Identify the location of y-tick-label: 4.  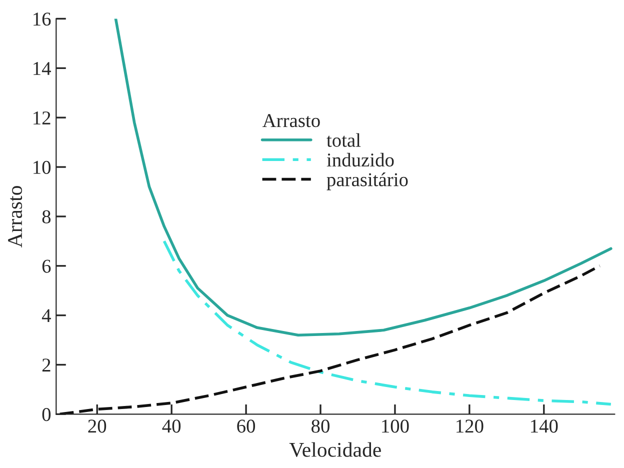
(46, 315).